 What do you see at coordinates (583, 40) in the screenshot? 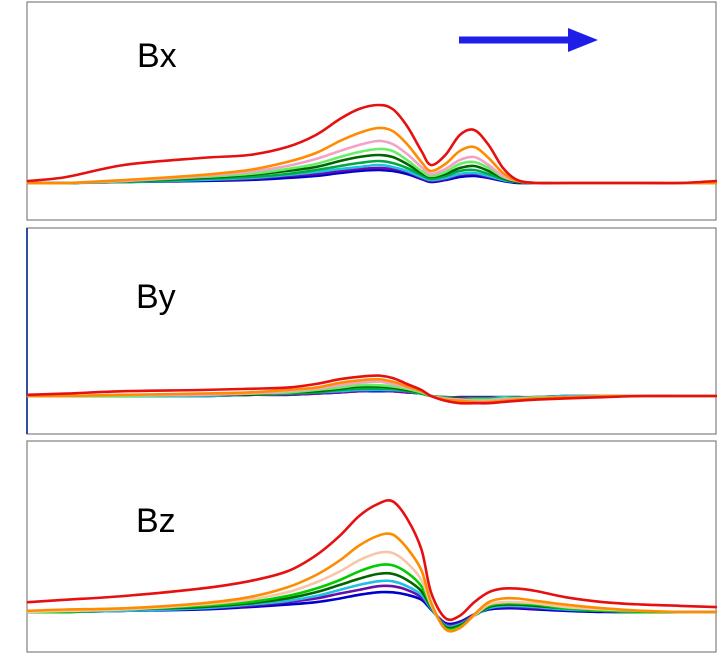
I see `direction-arrow-head` at bounding box center [583, 40].